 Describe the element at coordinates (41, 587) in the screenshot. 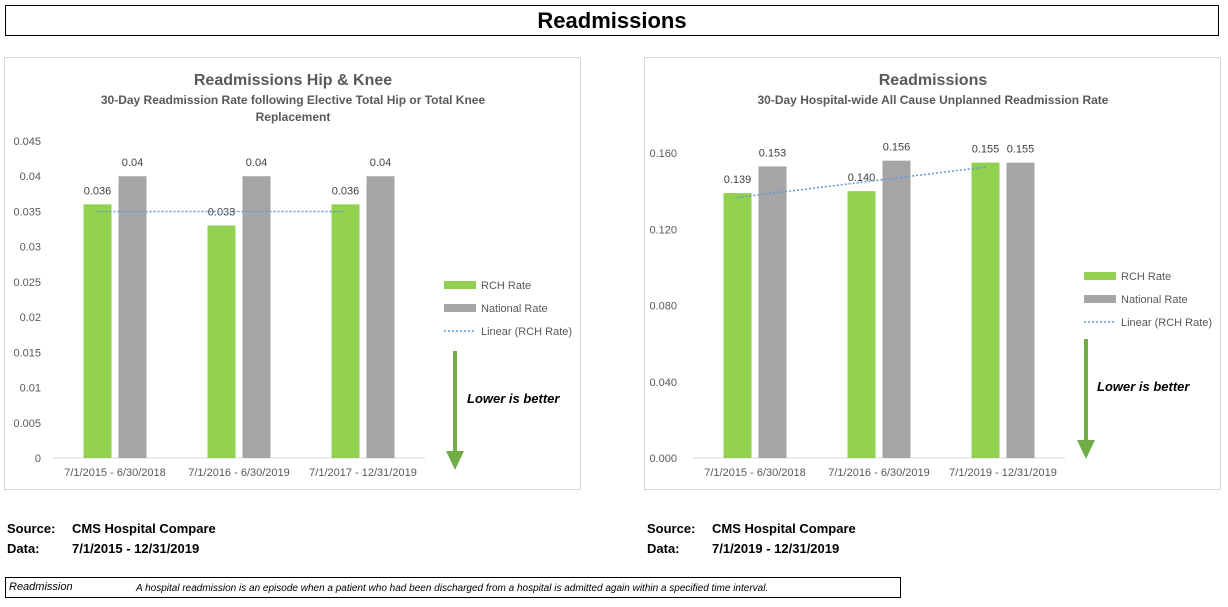

I see `definition-term: Readmission` at that location.